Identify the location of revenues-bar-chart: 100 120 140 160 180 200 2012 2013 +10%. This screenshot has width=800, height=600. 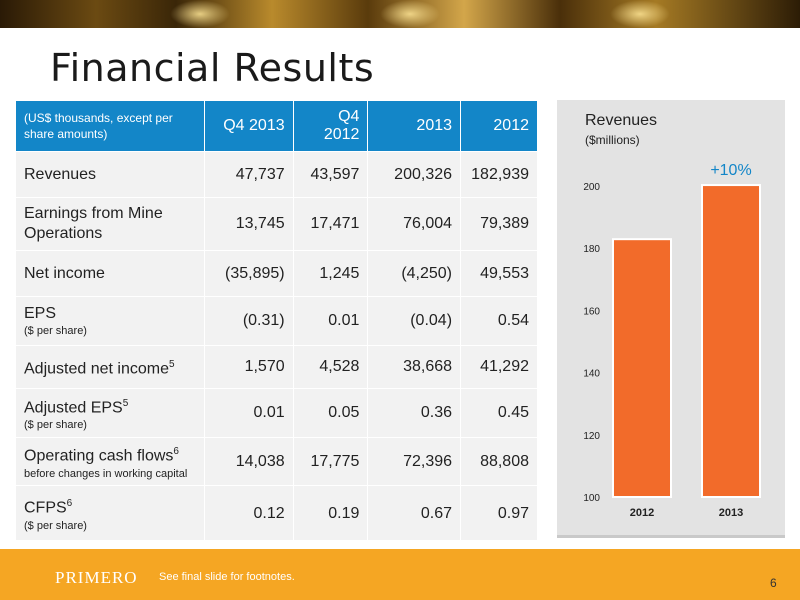
(672, 340).